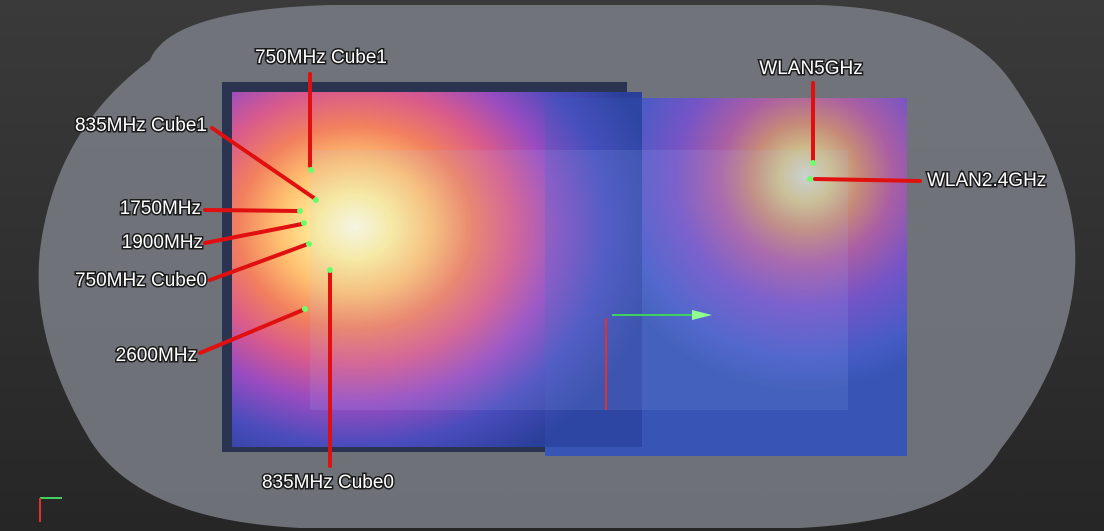 Image resolution: width=1104 pixels, height=531 pixels. I want to click on axis-x-arrow, so click(702, 315).